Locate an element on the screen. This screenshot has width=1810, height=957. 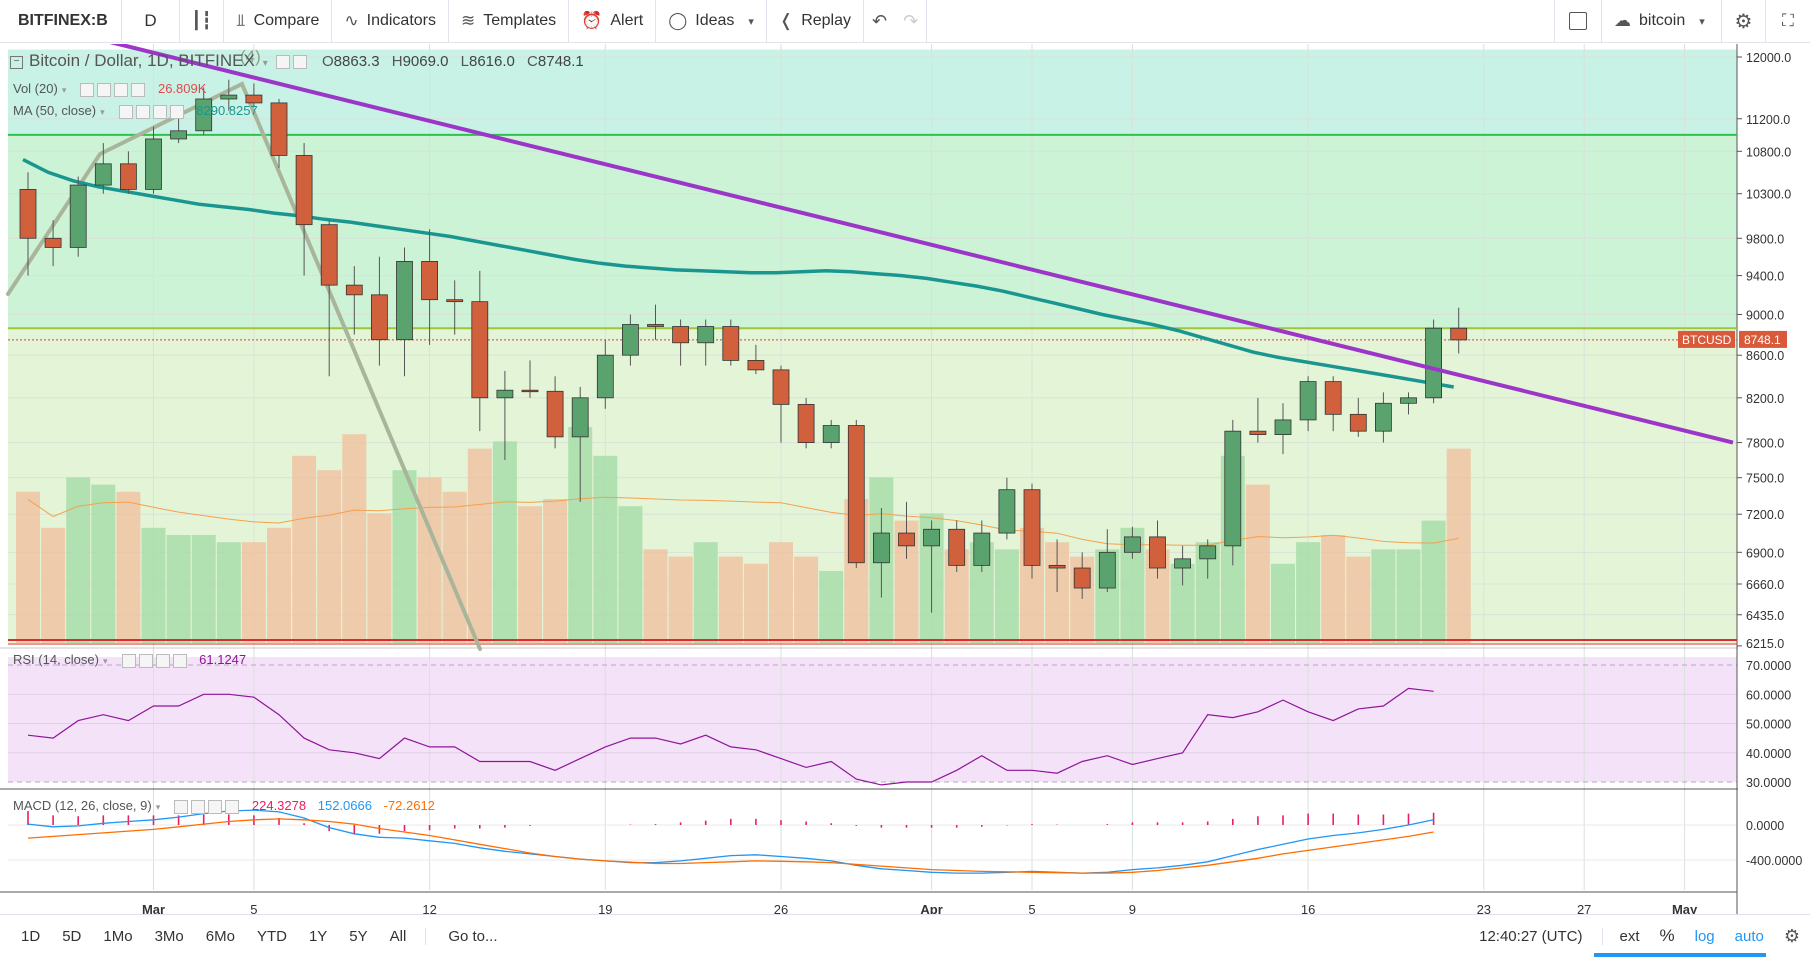
rsi-band is located at coordinates (872, 719).